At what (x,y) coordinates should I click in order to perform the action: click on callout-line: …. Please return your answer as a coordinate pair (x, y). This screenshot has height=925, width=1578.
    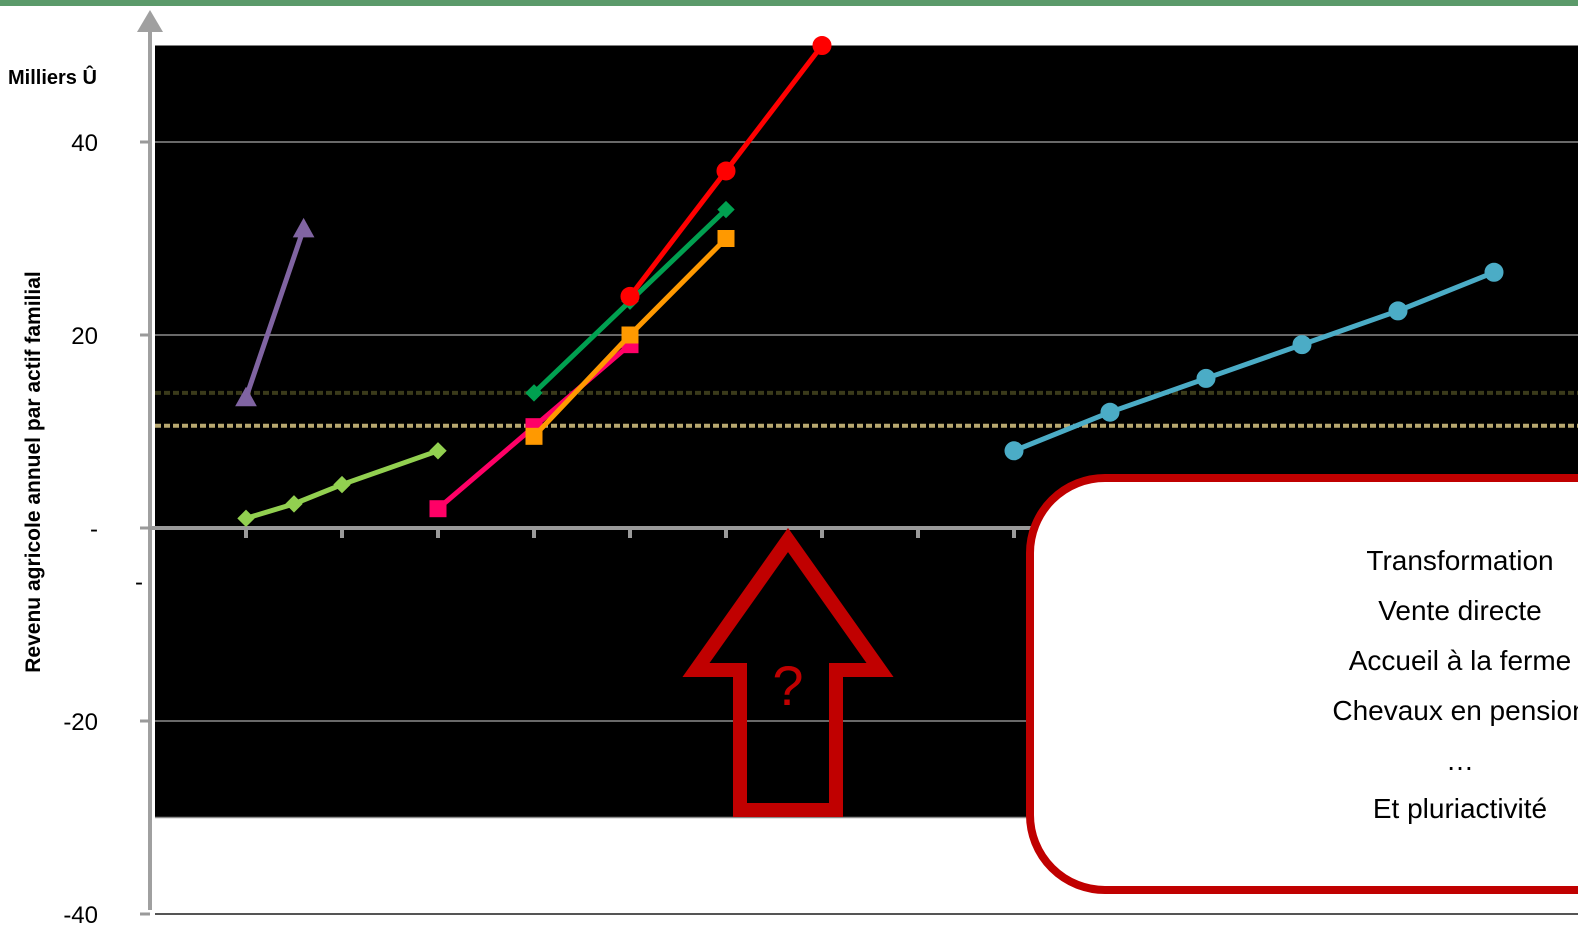
    Looking at the image, I should click on (1460, 760).